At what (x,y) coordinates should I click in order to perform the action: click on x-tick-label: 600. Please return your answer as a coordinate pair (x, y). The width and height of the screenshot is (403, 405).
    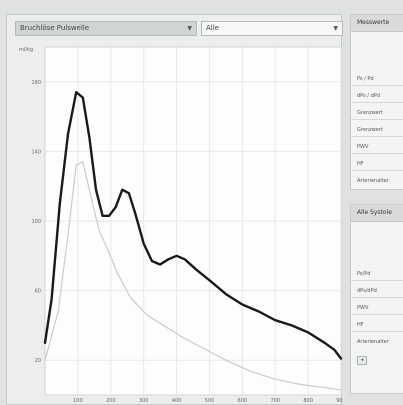
    Looking at the image, I should click on (243, 400).